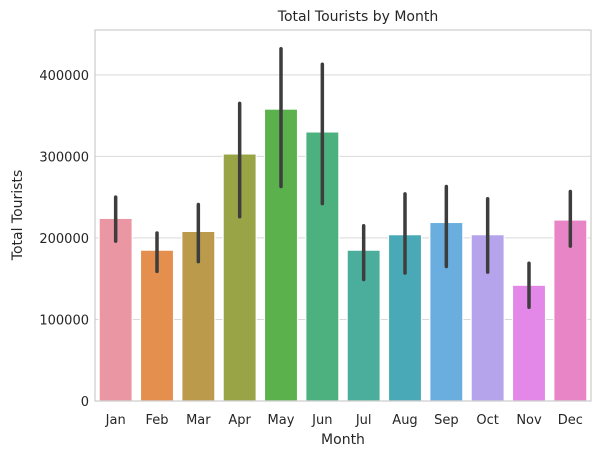 The image size is (600, 457). What do you see at coordinates (157, 325) in the screenshot?
I see `bar-feb` at bounding box center [157, 325].